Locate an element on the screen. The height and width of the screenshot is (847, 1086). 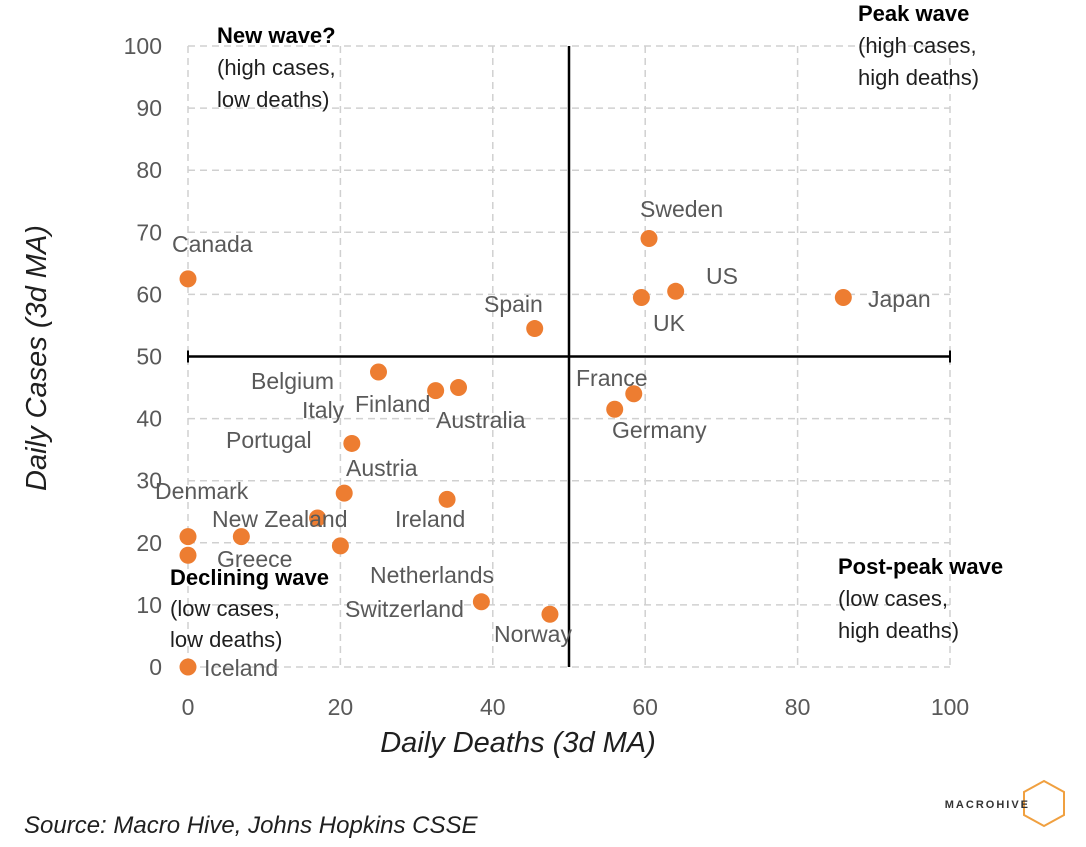
quadrant-annotation: New wave? (high cases, low deaths) is located at coordinates (276, 67).